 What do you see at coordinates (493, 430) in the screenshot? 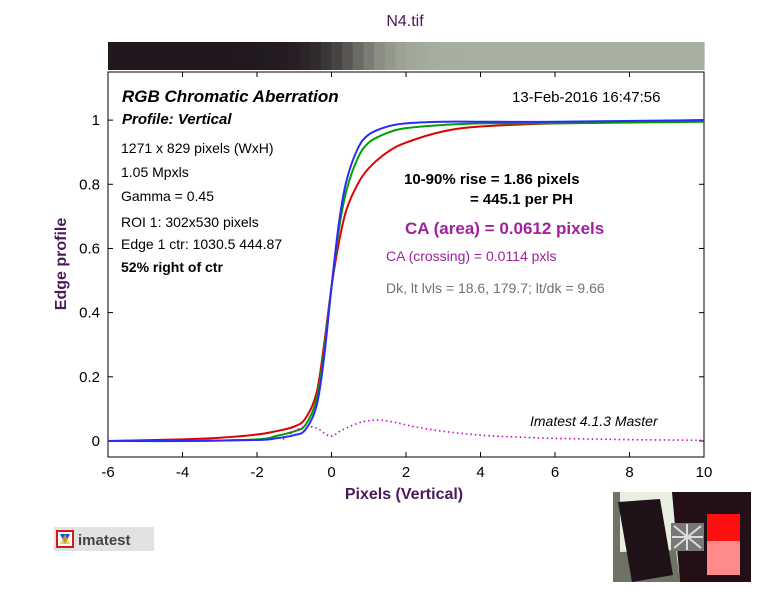
I see `series-line-crossing` at bounding box center [493, 430].